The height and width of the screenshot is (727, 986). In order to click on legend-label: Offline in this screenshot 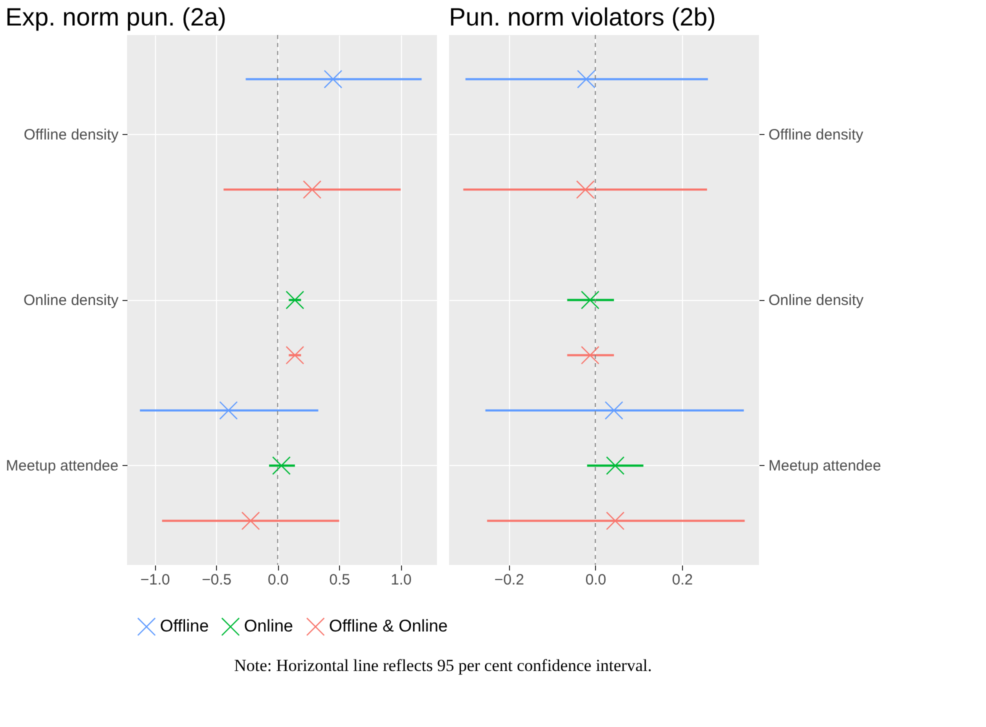, I will do `click(184, 626)`.